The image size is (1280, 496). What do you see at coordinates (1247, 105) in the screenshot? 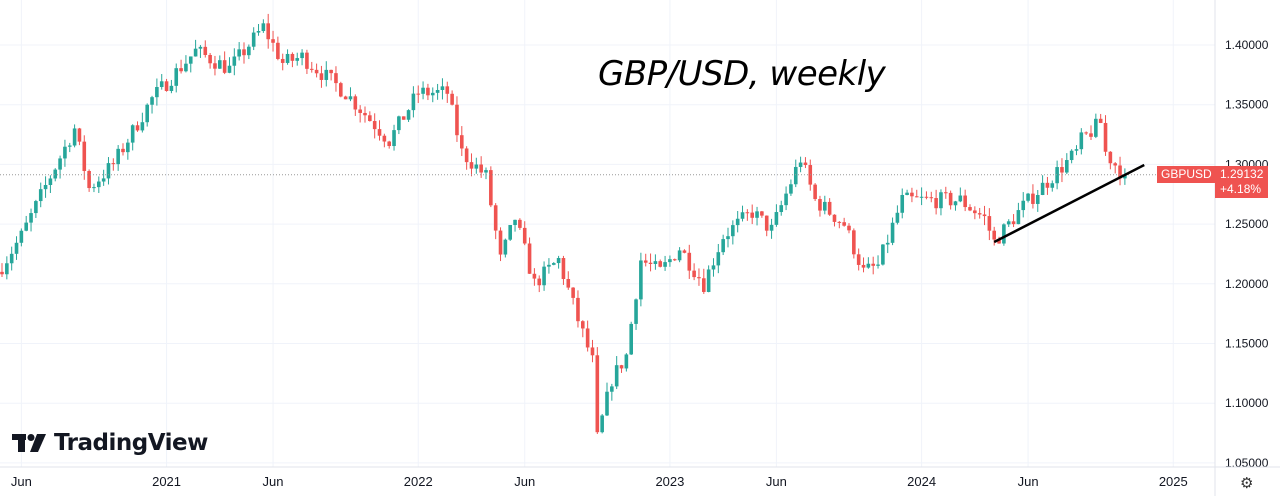
I see `y-tick-label: 1.35000` at bounding box center [1247, 105].